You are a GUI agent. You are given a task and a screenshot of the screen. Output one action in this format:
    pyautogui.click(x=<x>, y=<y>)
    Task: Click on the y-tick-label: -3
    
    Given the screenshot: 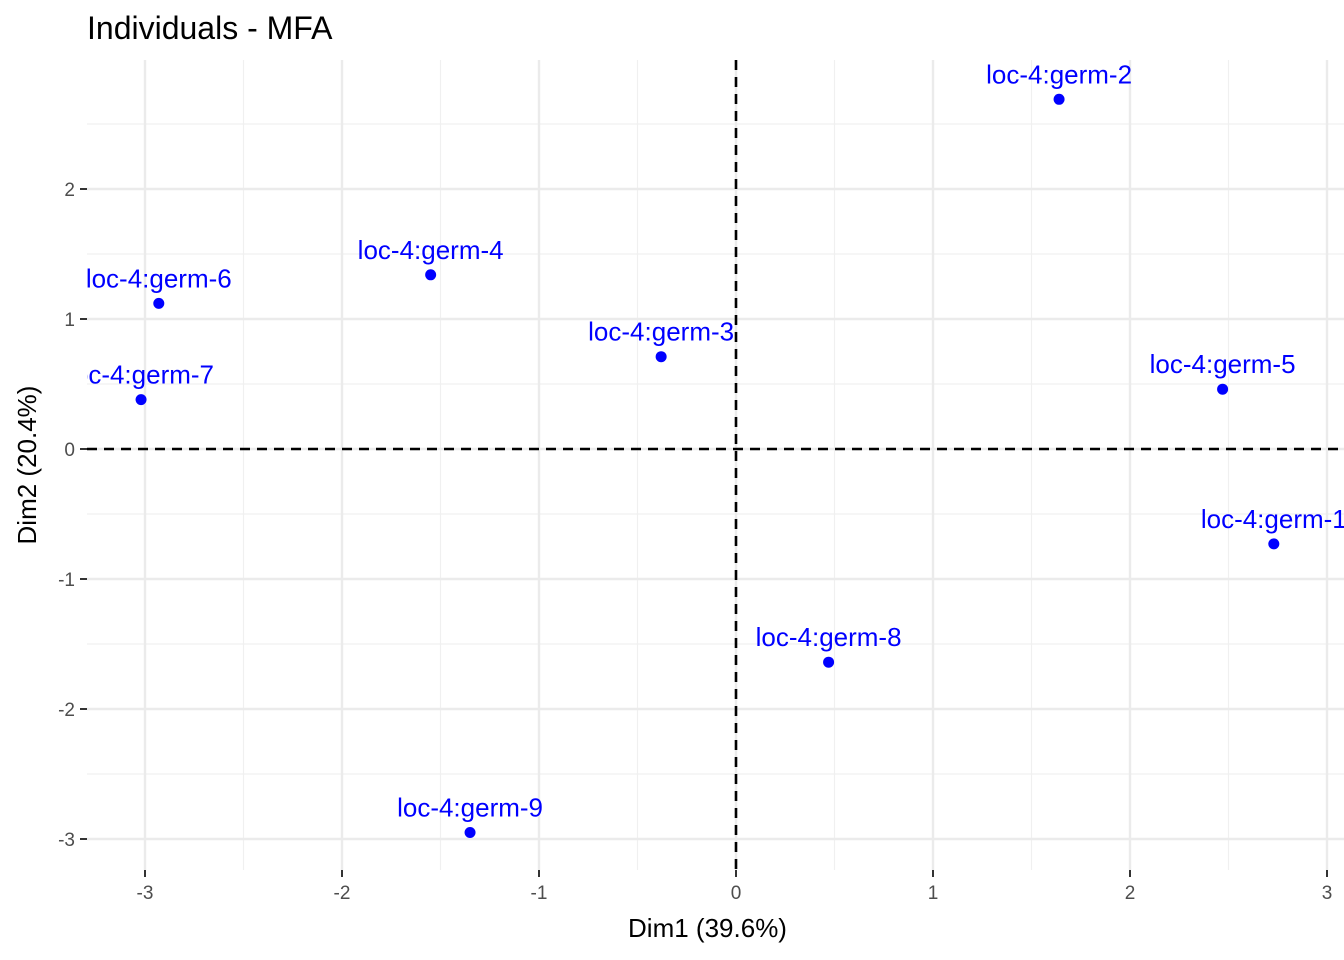 What is the action you would take?
    pyautogui.click(x=66, y=840)
    